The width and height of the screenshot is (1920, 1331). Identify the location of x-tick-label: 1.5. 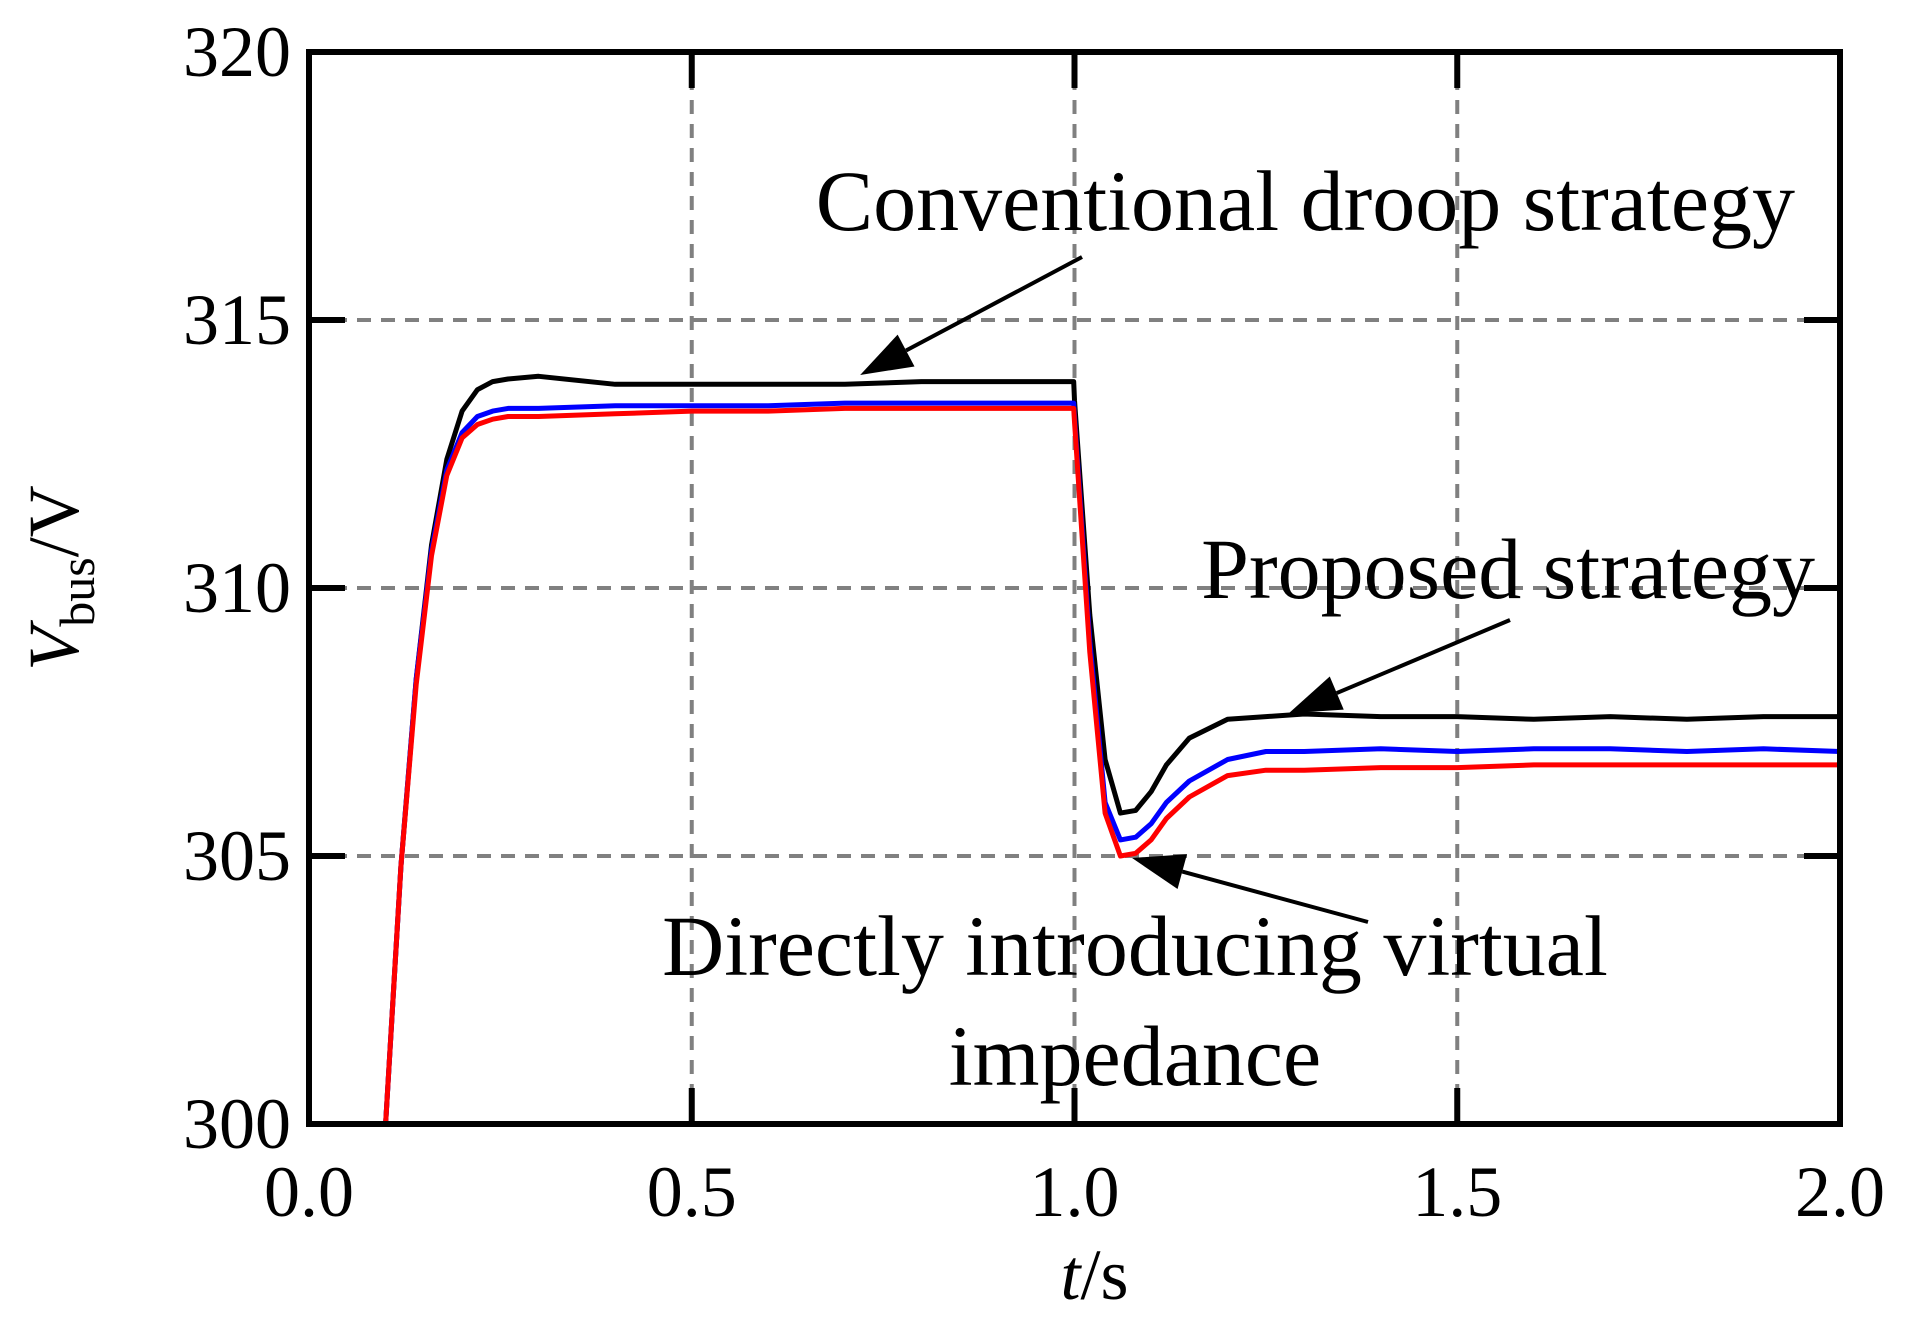
(1457, 1192).